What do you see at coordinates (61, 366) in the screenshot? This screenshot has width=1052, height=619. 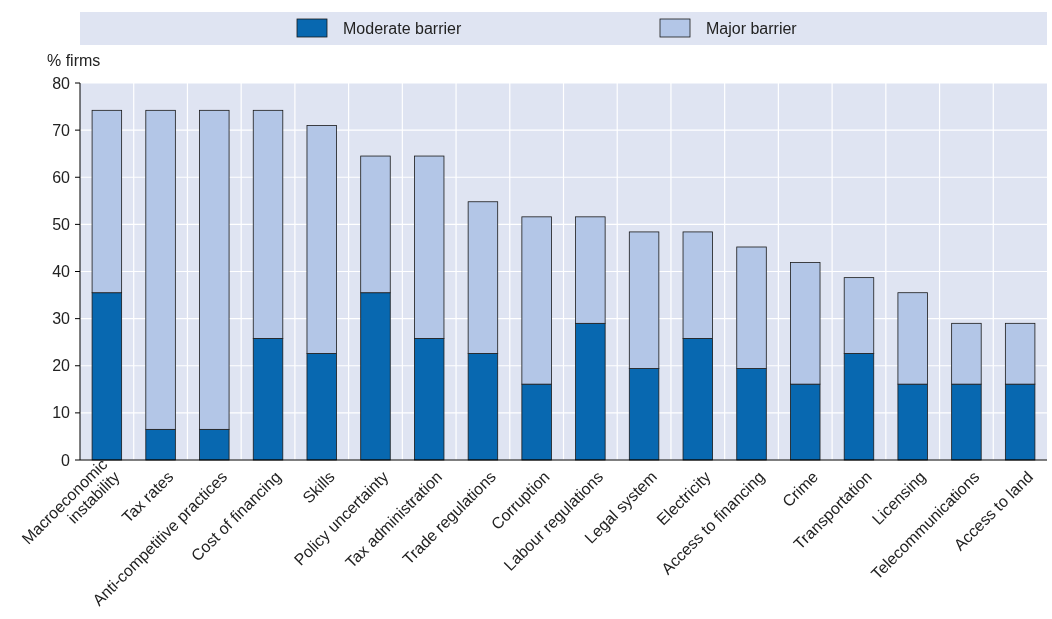 I see `y-tick-label: 20` at bounding box center [61, 366].